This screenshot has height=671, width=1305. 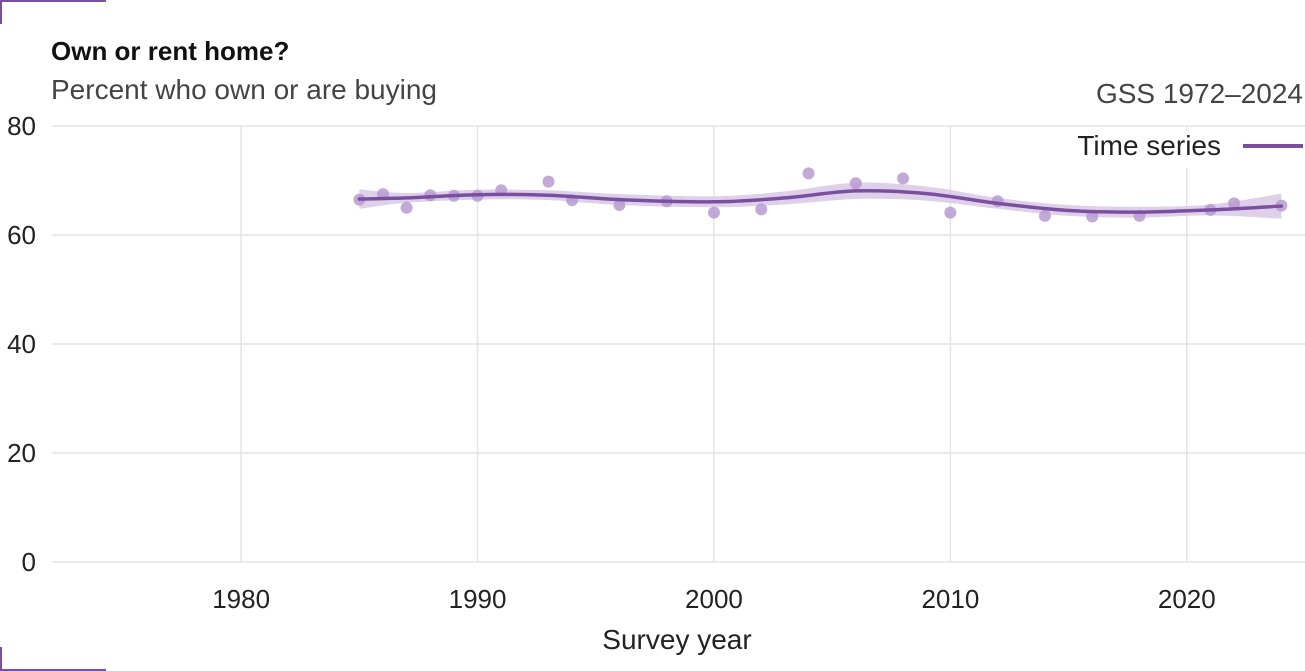 What do you see at coordinates (244, 89) in the screenshot?
I see `chart-subtitle: Percent who own or are buying` at bounding box center [244, 89].